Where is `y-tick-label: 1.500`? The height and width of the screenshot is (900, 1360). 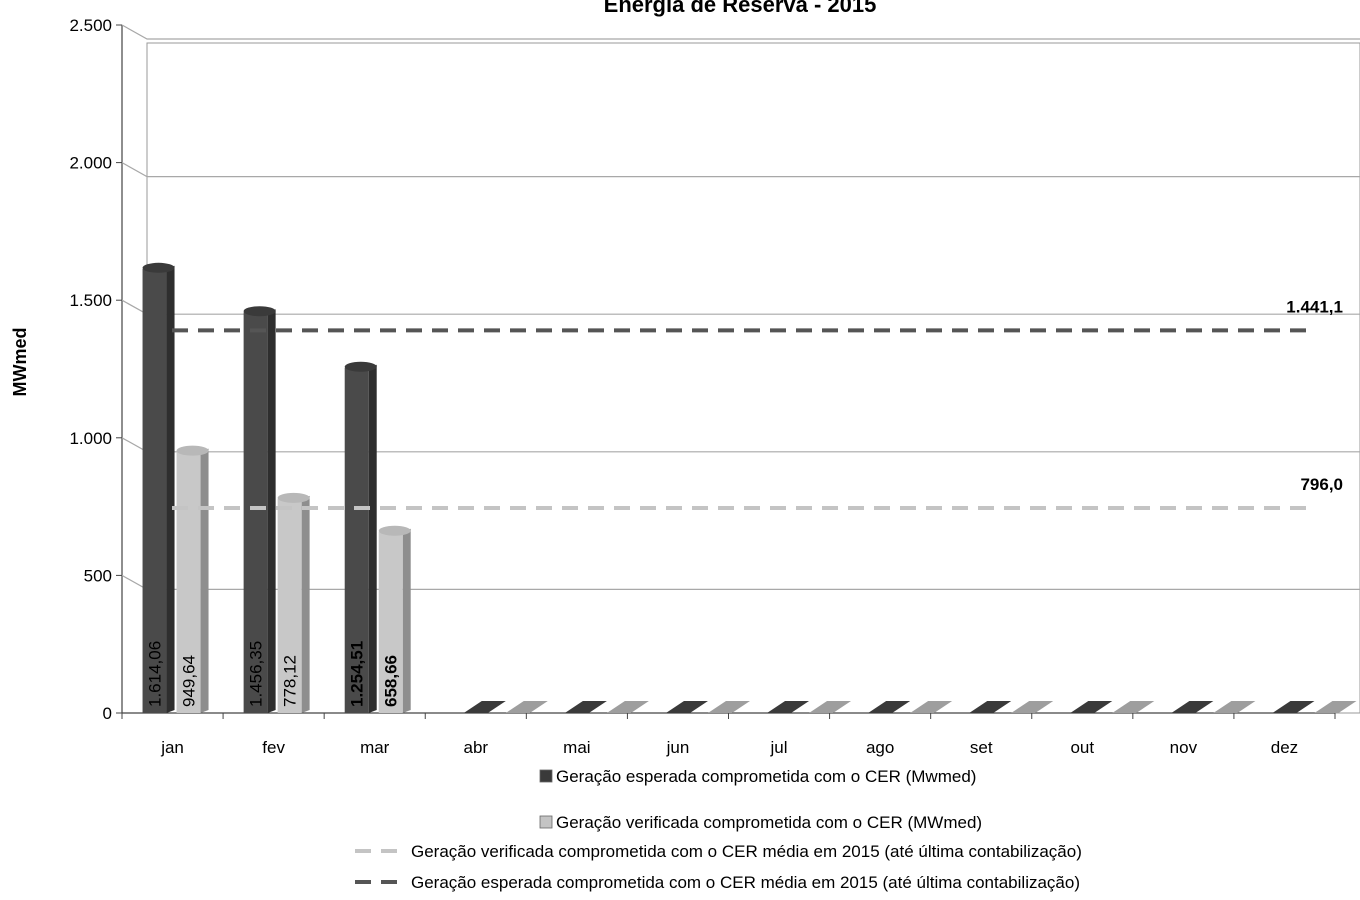
y-tick-label: 1.500 is located at coordinates (90, 300).